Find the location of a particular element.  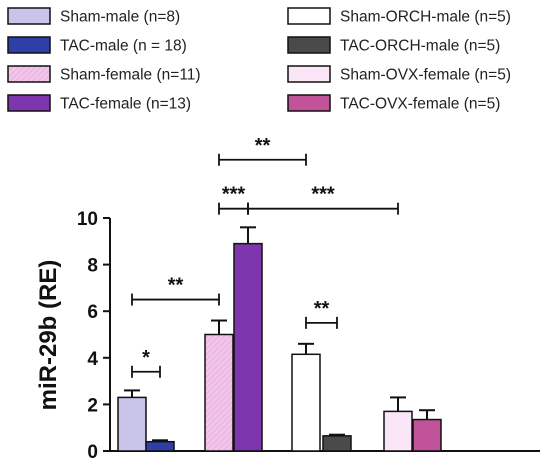

legend-item: Sham-OVX-female (n=5) is located at coordinates (399, 74).